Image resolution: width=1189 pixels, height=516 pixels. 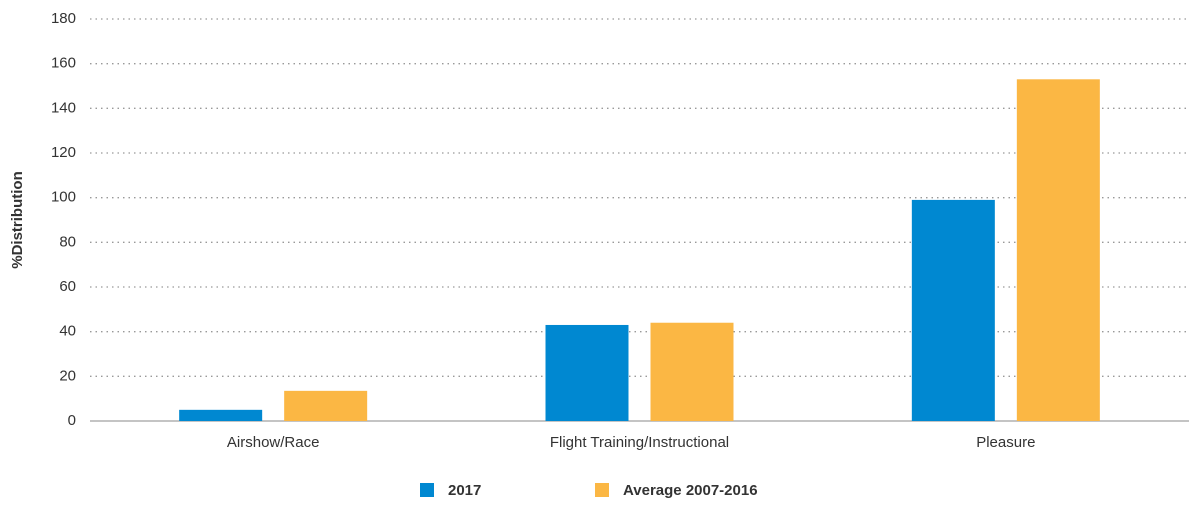 I want to click on legend-label: Average 2007-2016, so click(x=690, y=490).